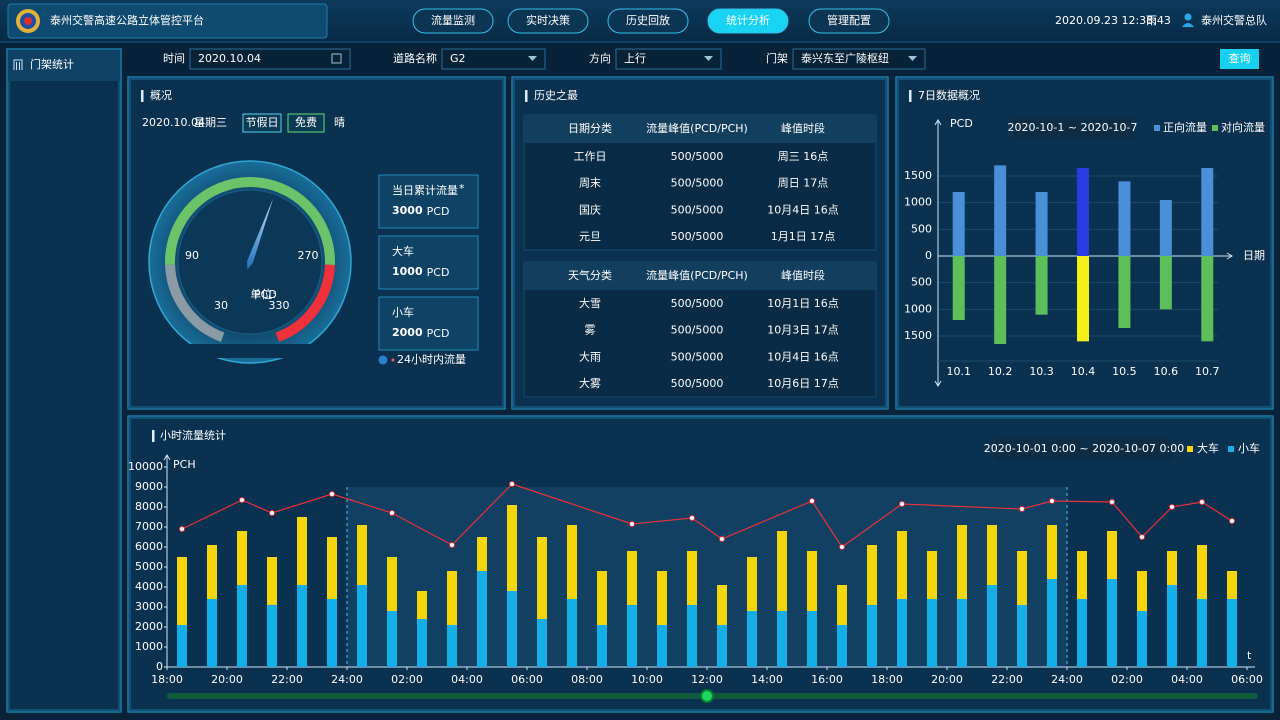  I want to click on sidebar-item-bg, so click(64, 65).